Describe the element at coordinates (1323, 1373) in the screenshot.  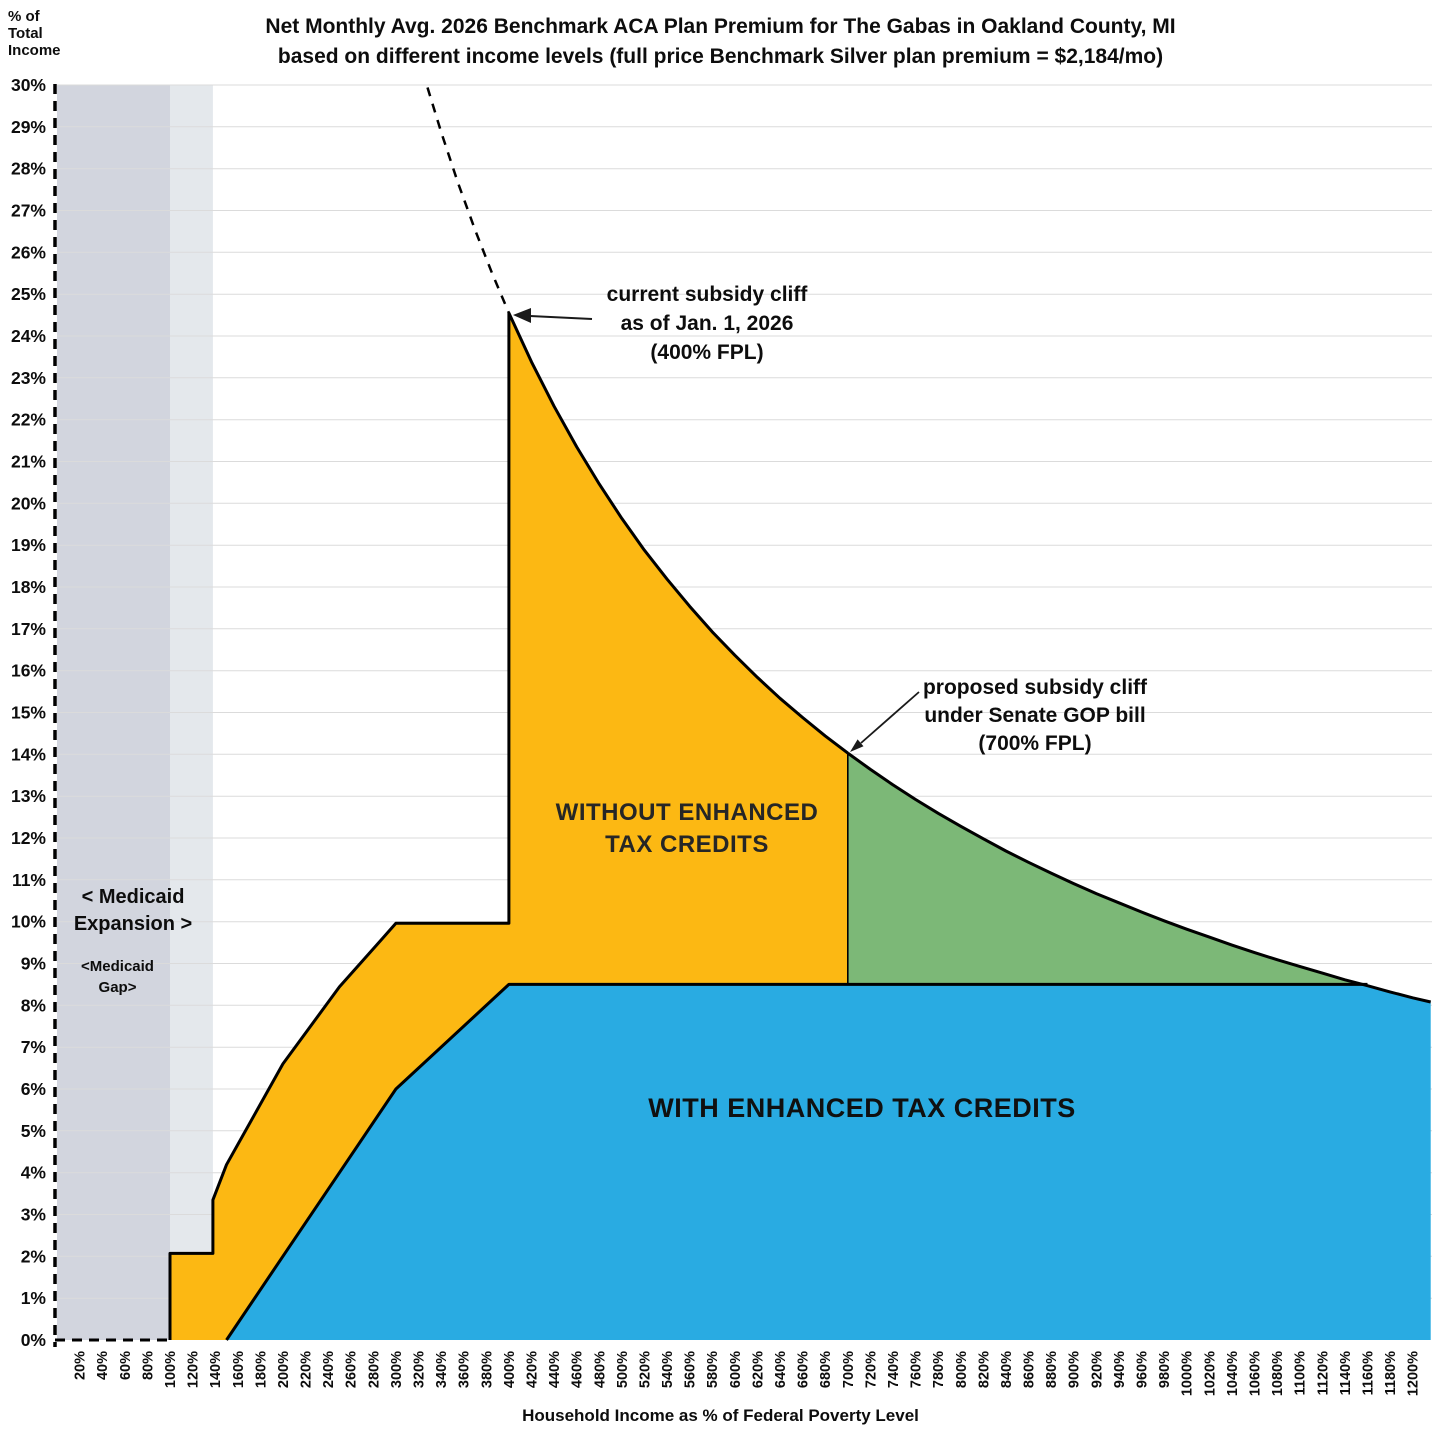
I see `x-tick-label: 1120%` at that location.